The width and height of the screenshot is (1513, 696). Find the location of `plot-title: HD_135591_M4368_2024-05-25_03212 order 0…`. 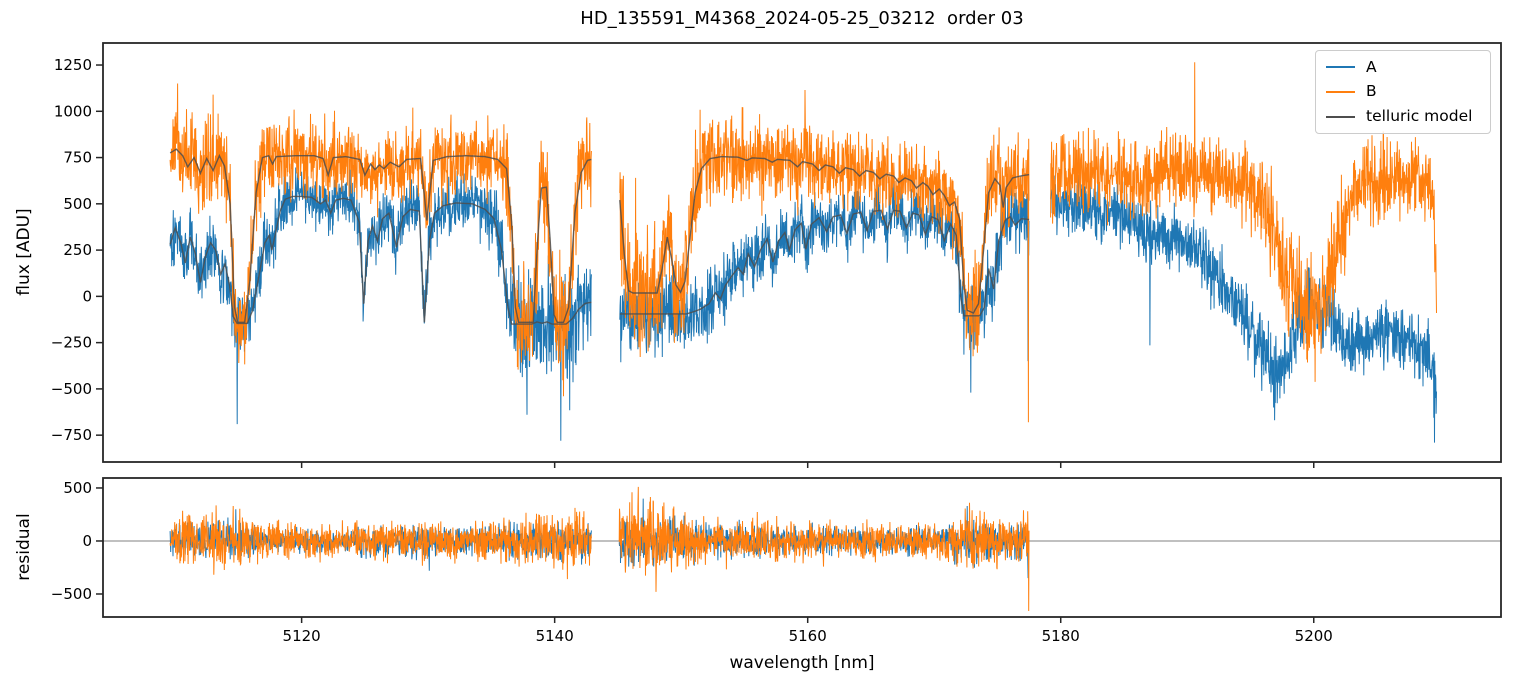

plot-title: HD_135591_M4368_2024-05-25_03212 order 0… is located at coordinates (802, 18).